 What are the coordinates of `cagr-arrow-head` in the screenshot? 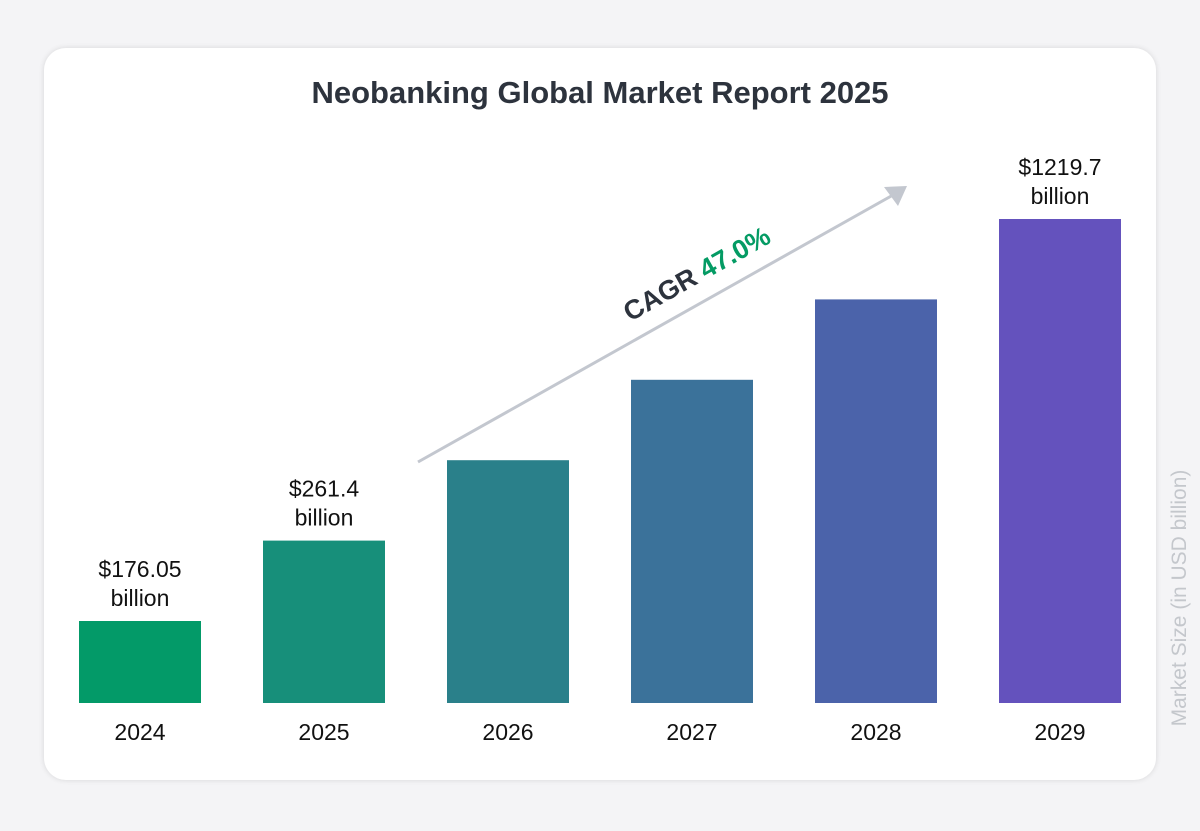 It's located at (895, 196).